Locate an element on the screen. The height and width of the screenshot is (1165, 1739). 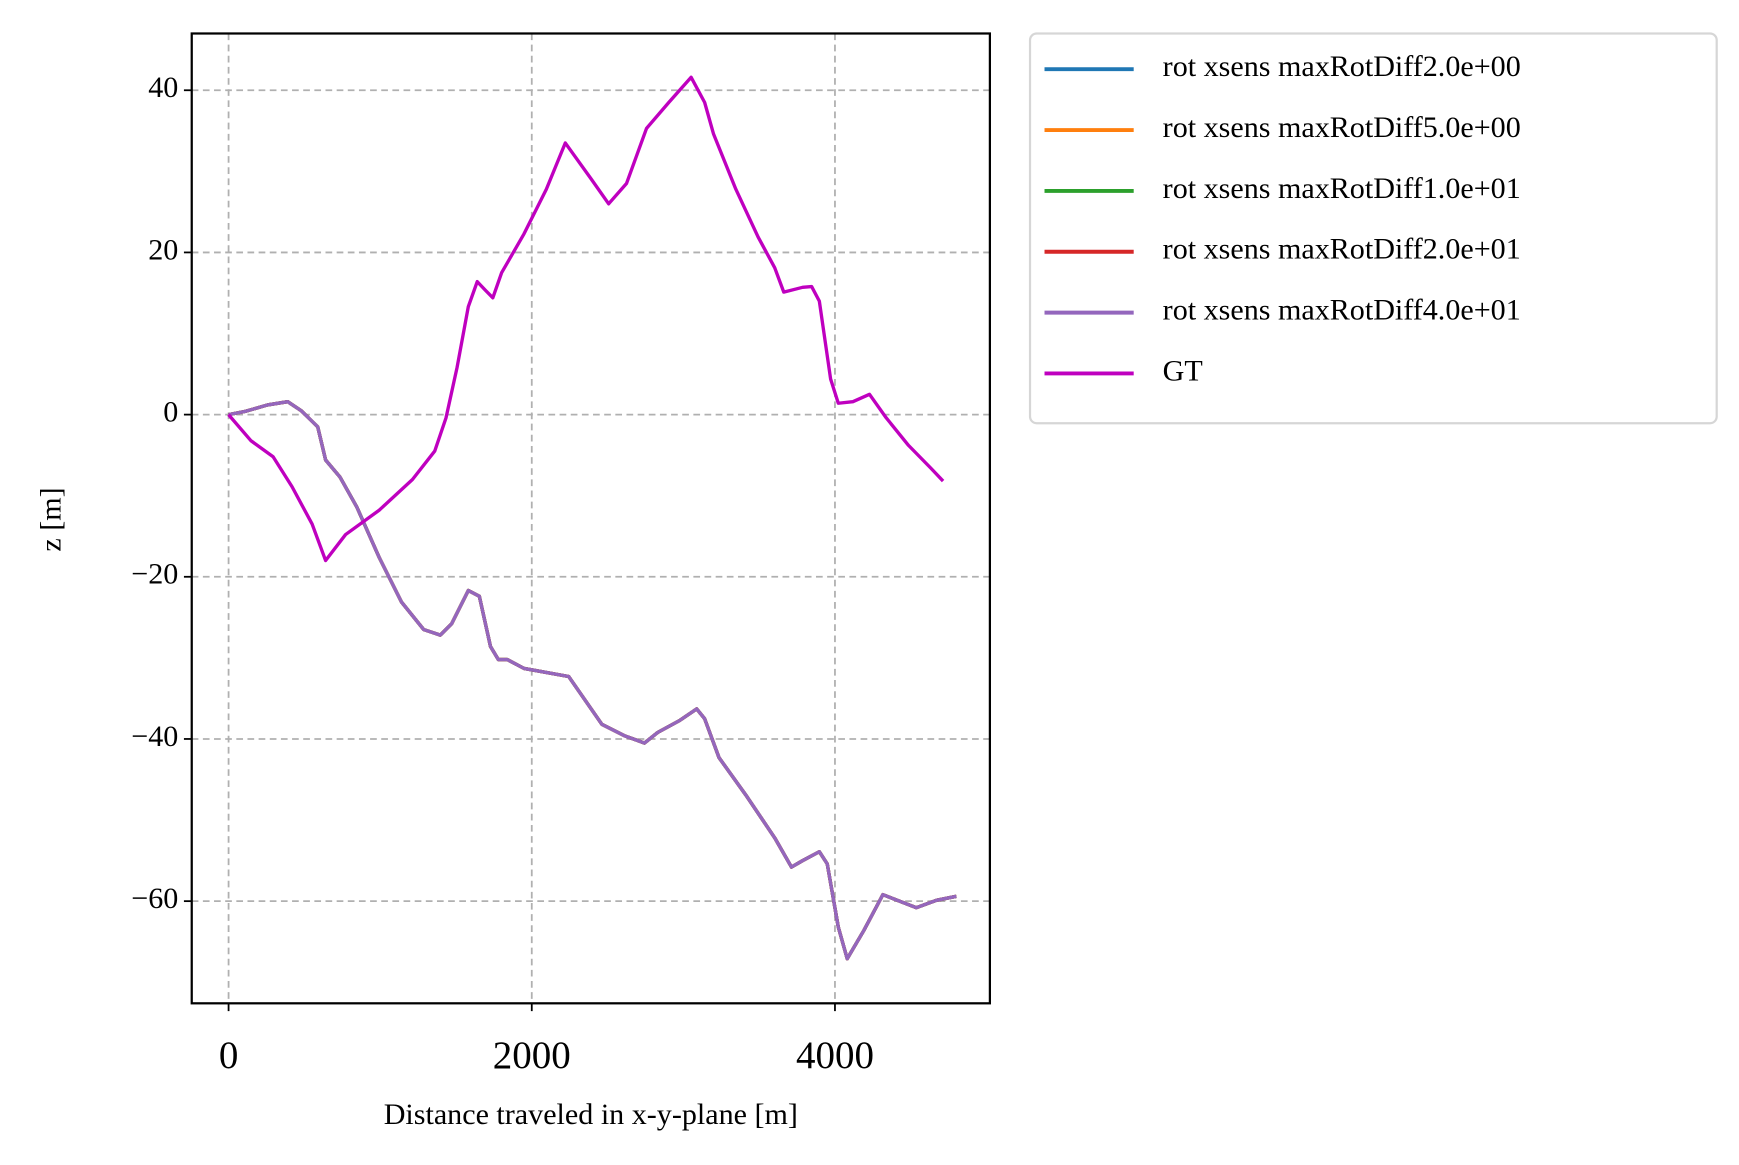
y-tick-label: −40 is located at coordinates (154, 736).